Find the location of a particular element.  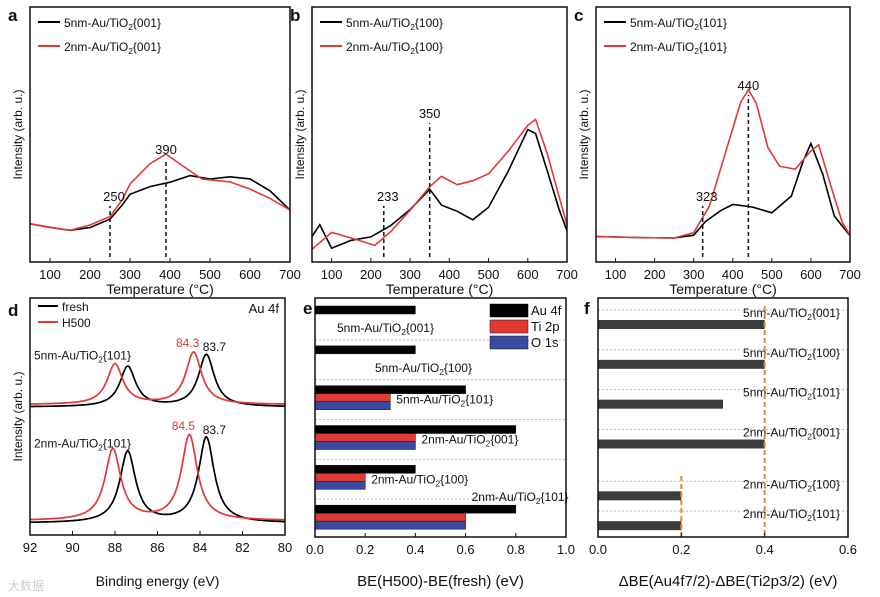

legend-label: 5nm-Au/TiO2{101} is located at coordinates (678, 24).